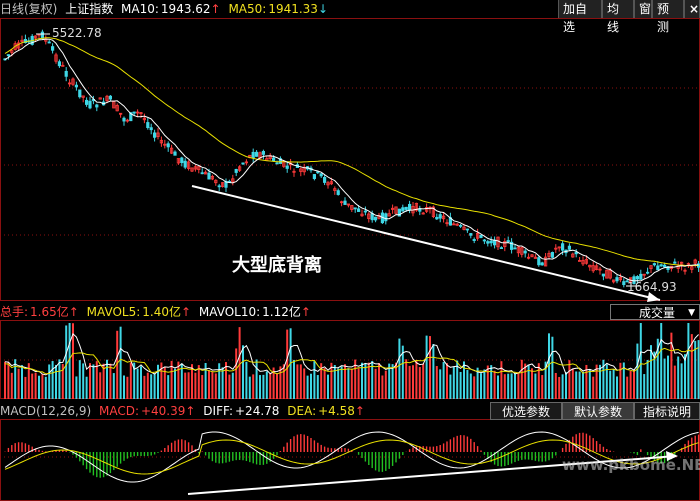  Describe the element at coordinates (691, 313) in the screenshot. I see `chevron-down-icon: ▼` at that location.